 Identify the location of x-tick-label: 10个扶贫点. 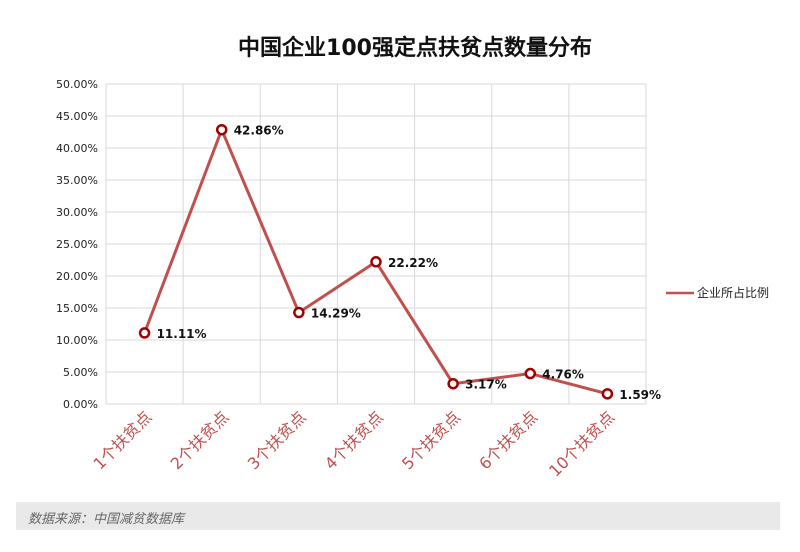
(581, 443).